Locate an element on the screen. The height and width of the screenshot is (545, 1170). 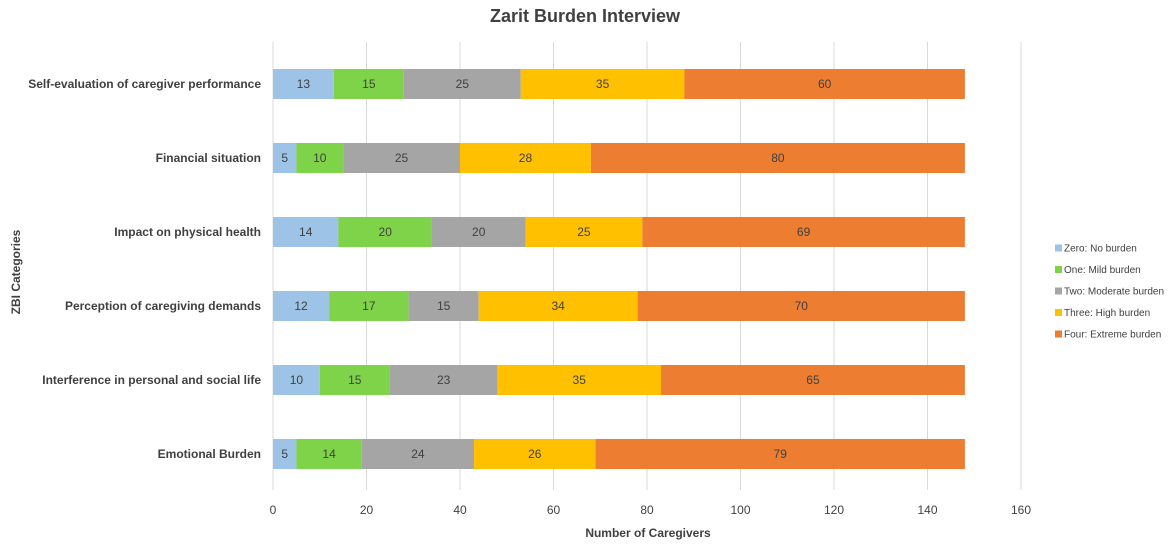
legend-label: Four: Extreme burden is located at coordinates (1112, 335).